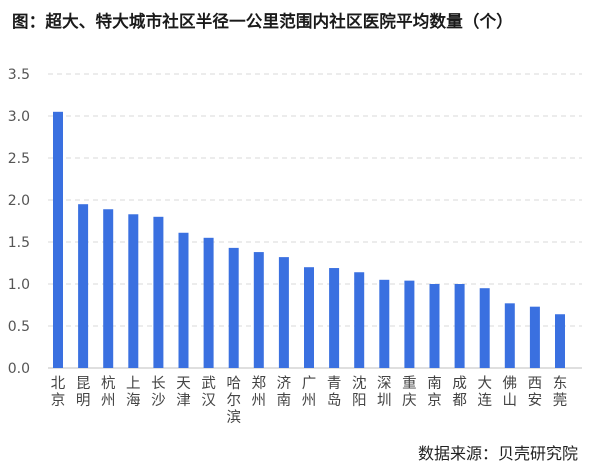  I want to click on y-tick-label: 2.0, so click(19, 201).